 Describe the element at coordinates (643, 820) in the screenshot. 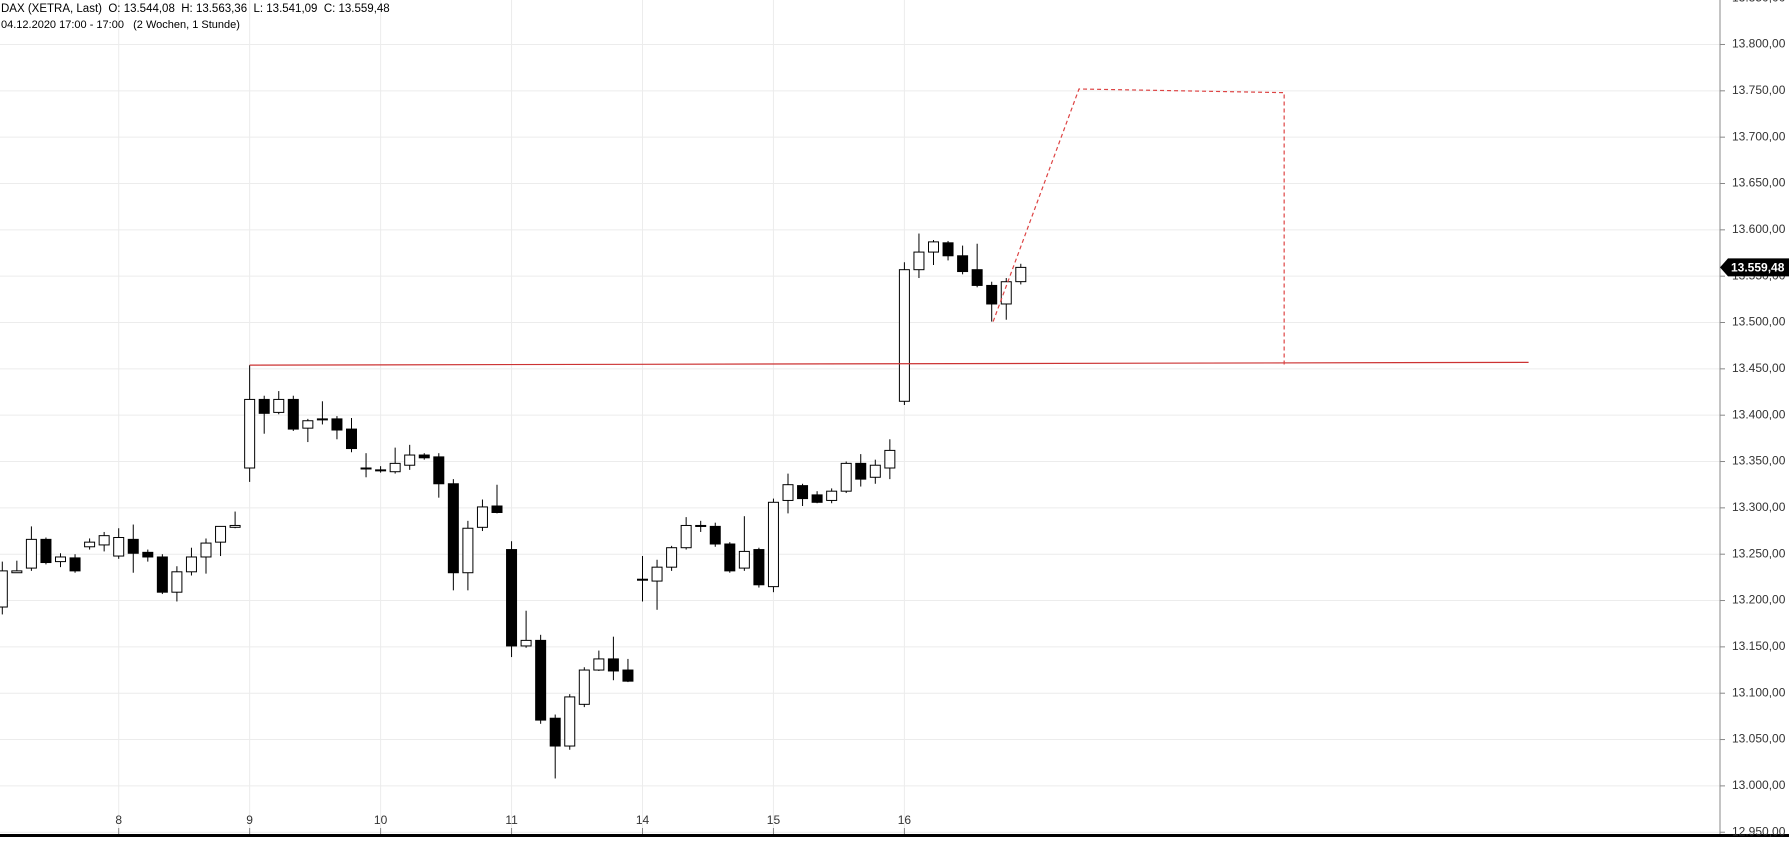

I see `x-tick-label: 14` at that location.